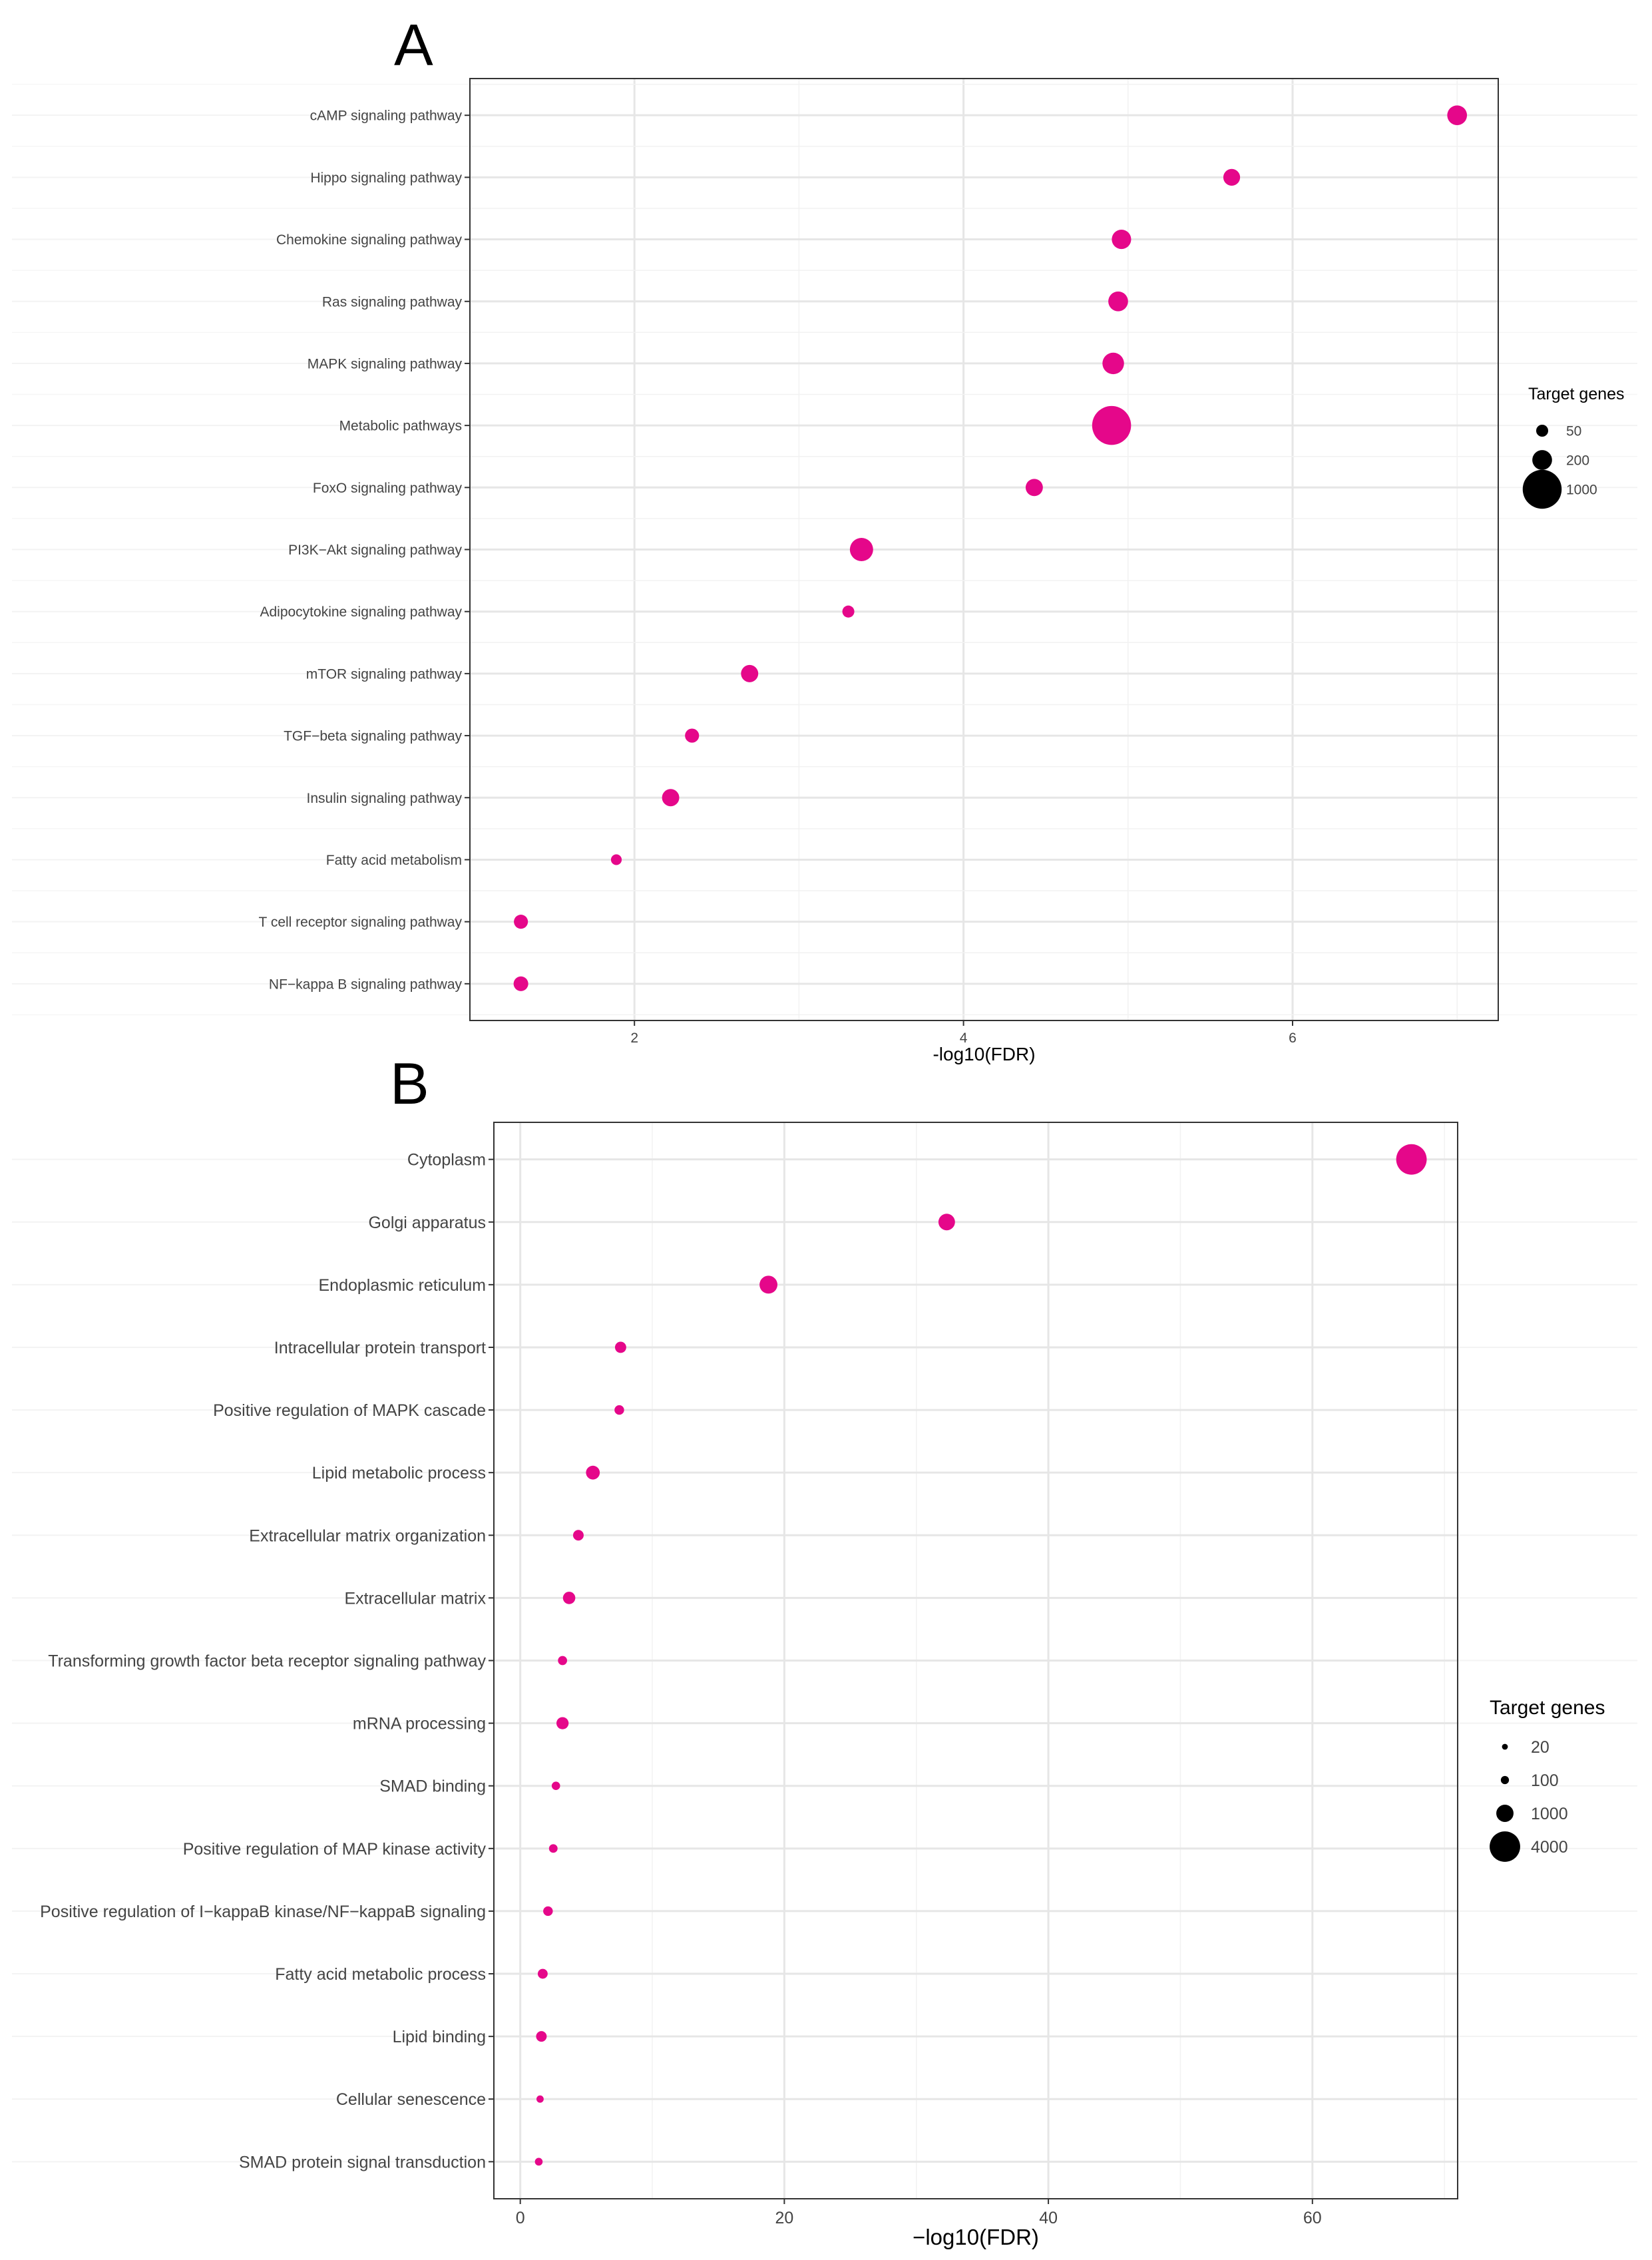  Describe the element at coordinates (409, 1083) in the screenshot. I see `panel-label-b: B` at that location.